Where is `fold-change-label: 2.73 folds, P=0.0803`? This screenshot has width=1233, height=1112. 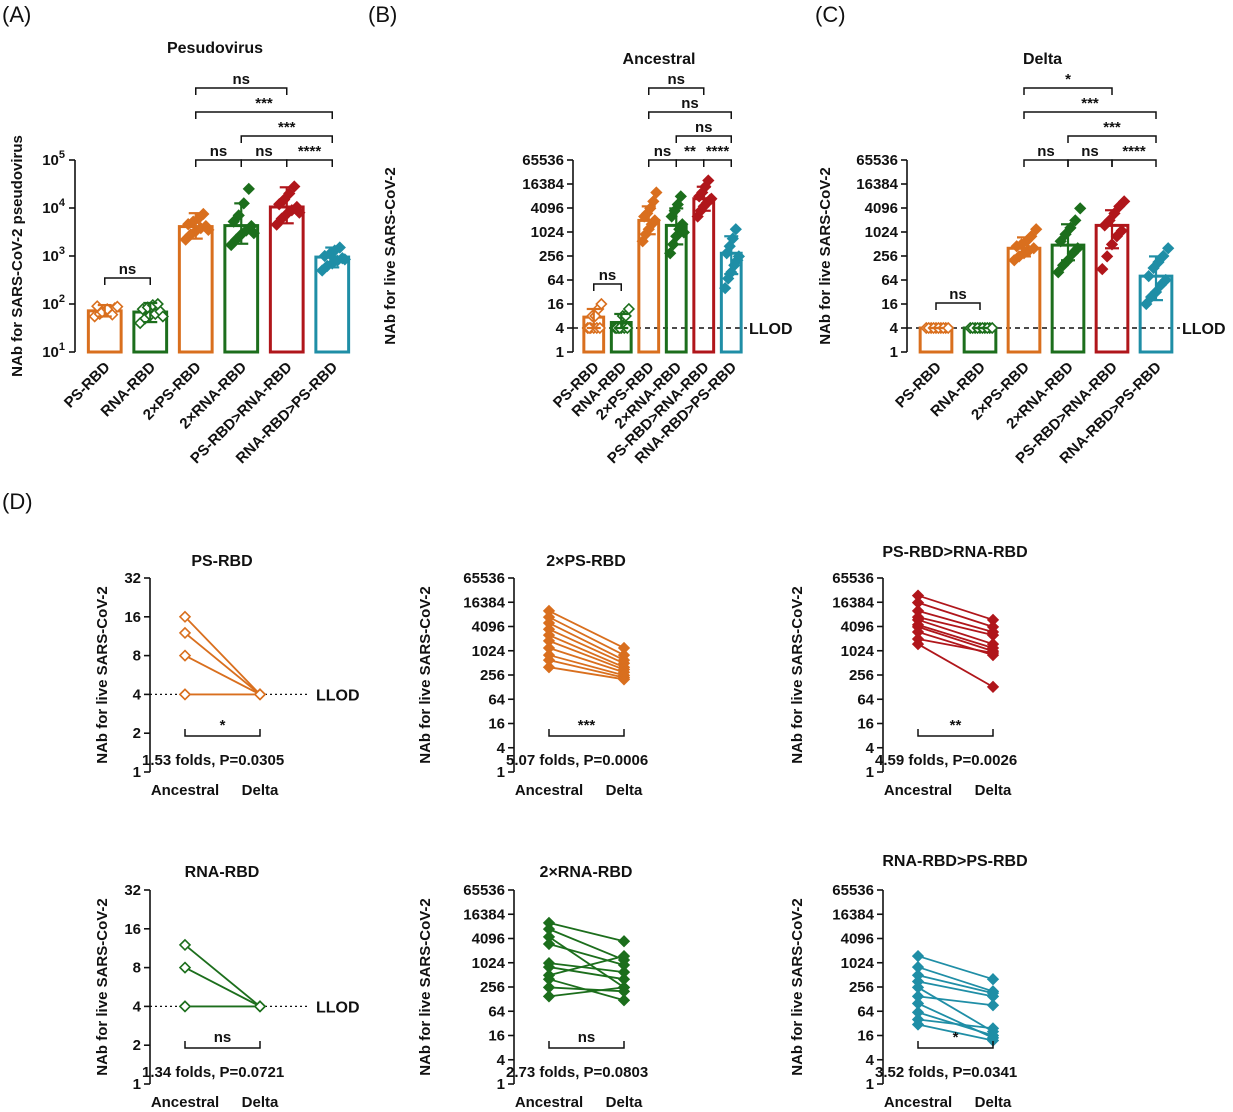 fold-change-label: 2.73 folds, P=0.0803 is located at coordinates (577, 1072).